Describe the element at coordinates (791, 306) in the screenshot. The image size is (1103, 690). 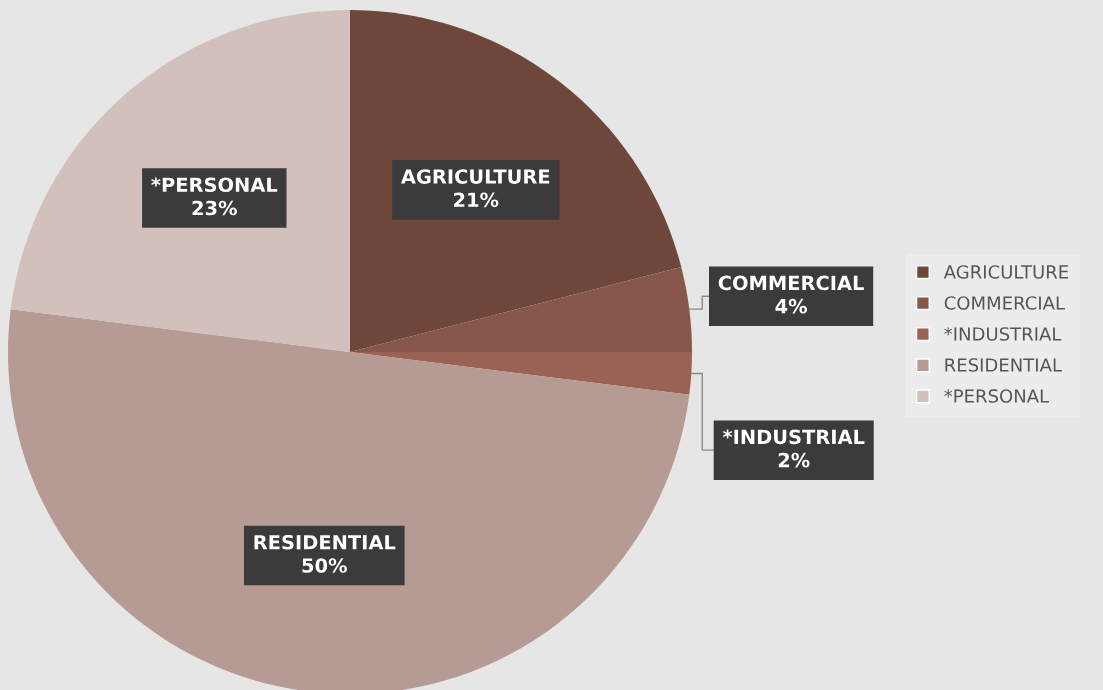
I see `data-label: 4%` at that location.